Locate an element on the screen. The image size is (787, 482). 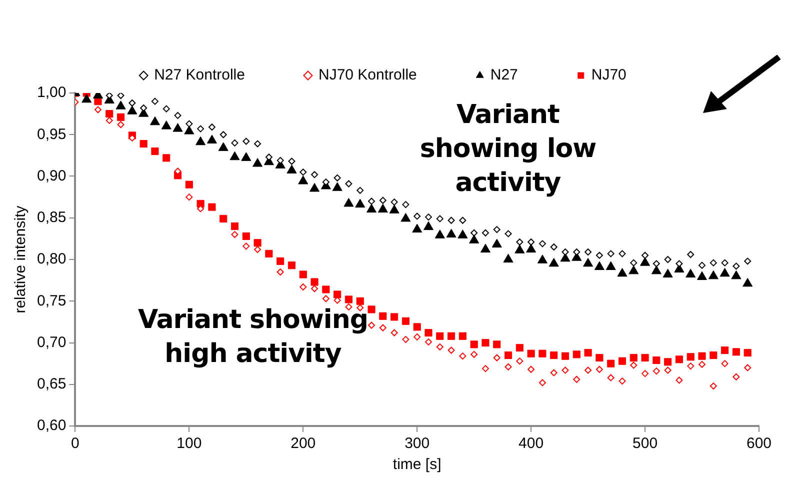
legend-label: NJ70 is located at coordinates (608, 75).